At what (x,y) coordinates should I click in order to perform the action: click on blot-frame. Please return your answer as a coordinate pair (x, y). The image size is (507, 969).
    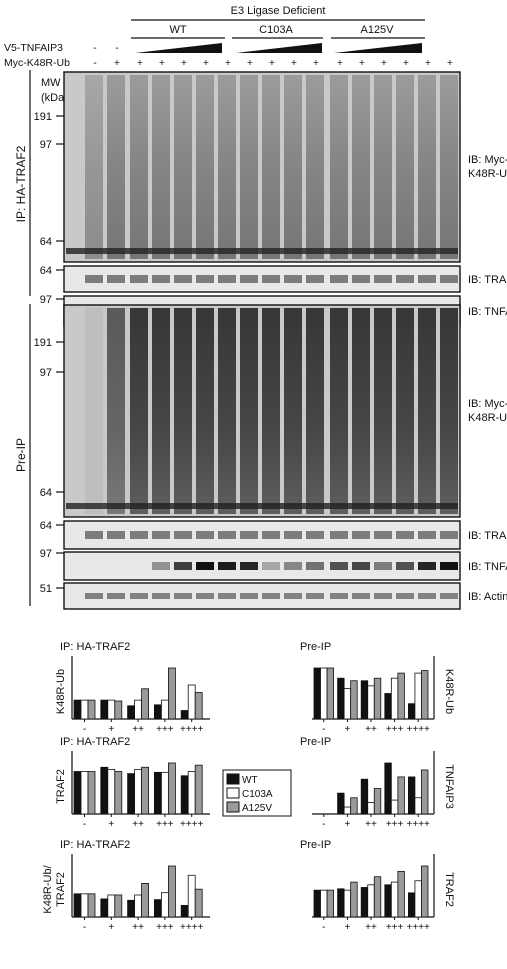
    Looking at the image, I should click on (262, 566).